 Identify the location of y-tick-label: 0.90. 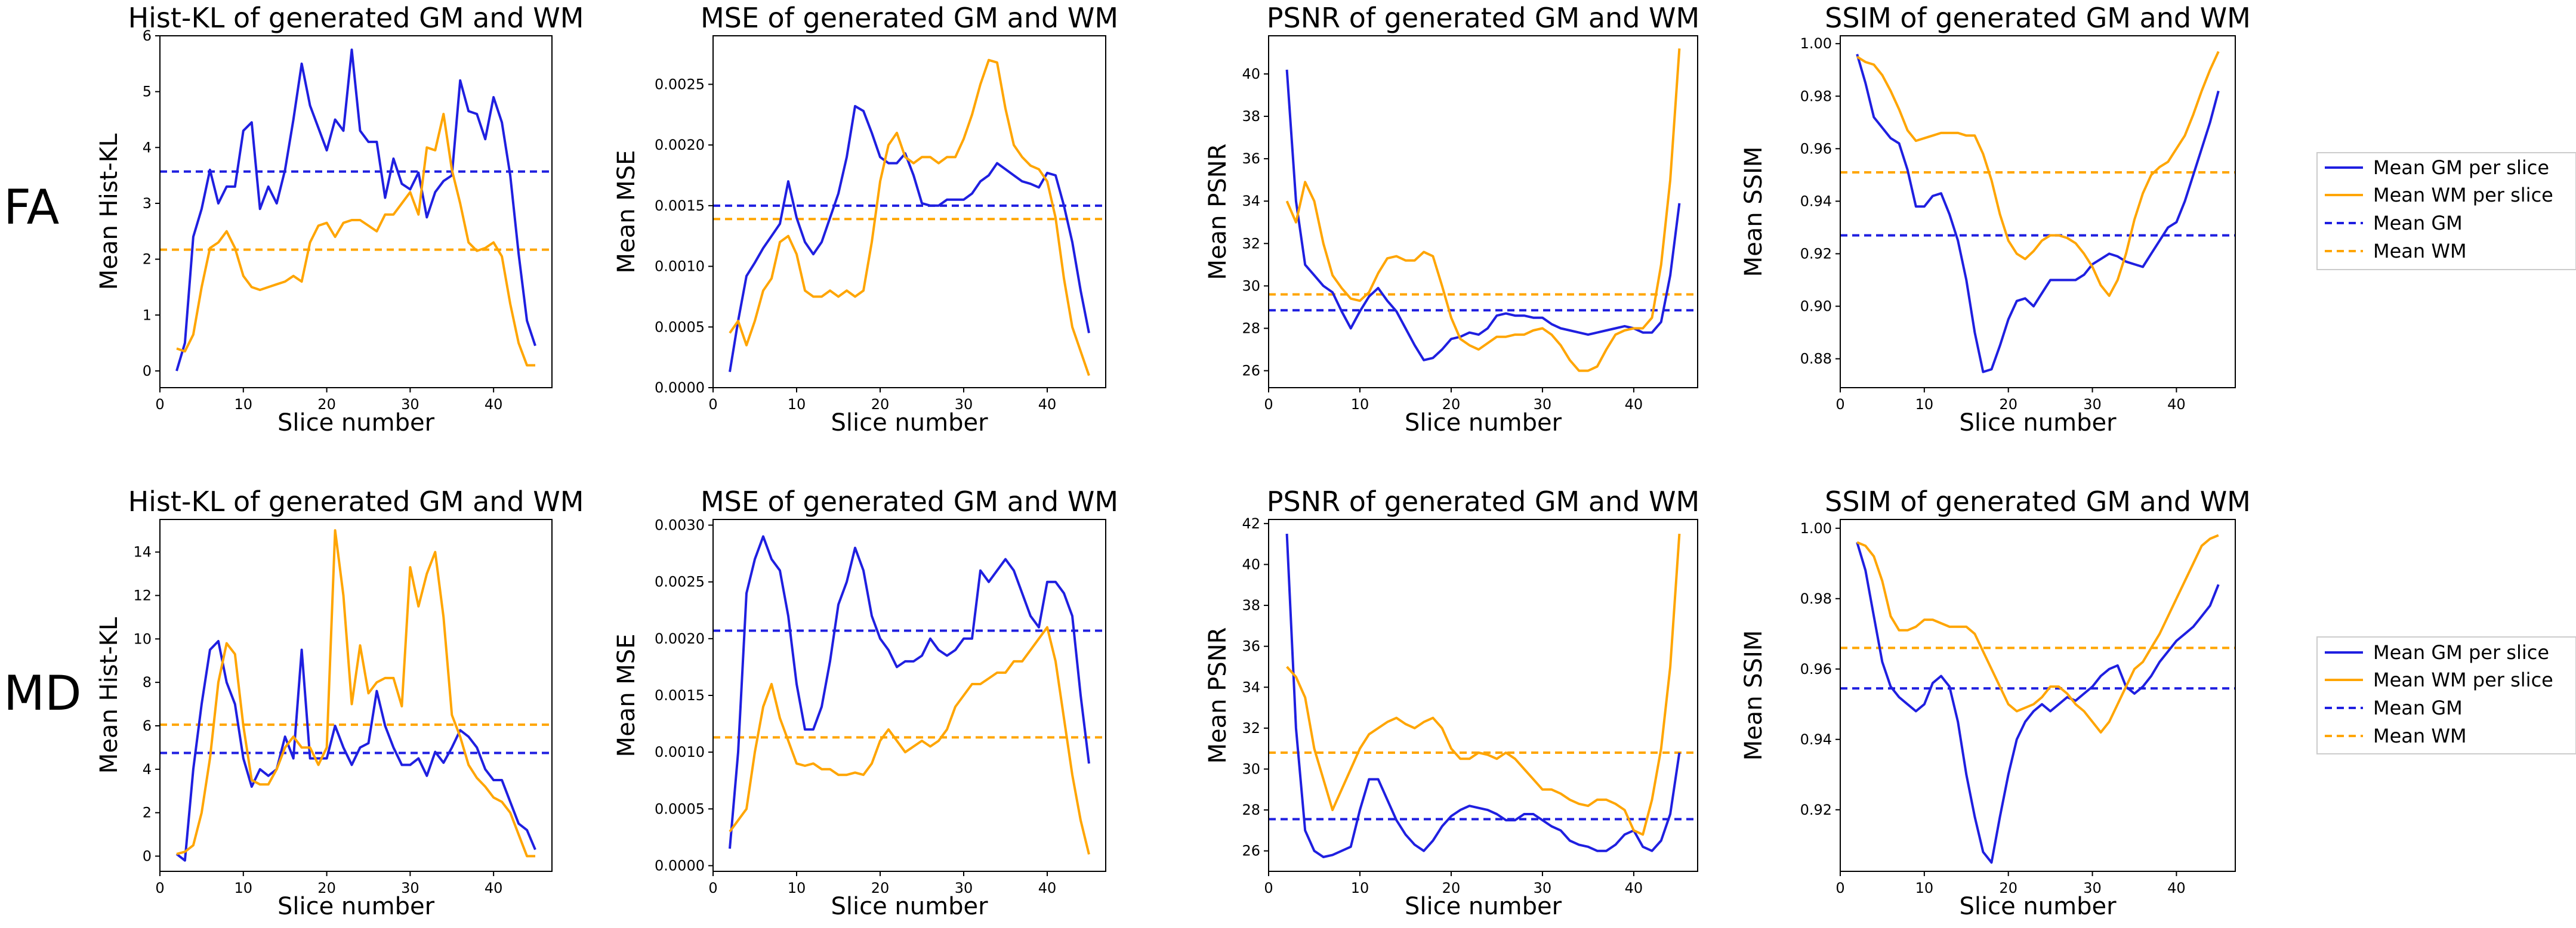
(1816, 306).